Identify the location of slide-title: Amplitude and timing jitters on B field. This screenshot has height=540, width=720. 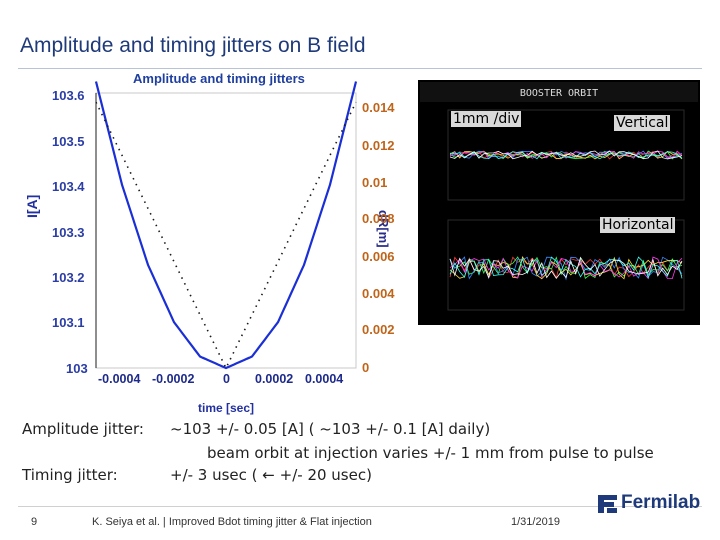
(193, 45).